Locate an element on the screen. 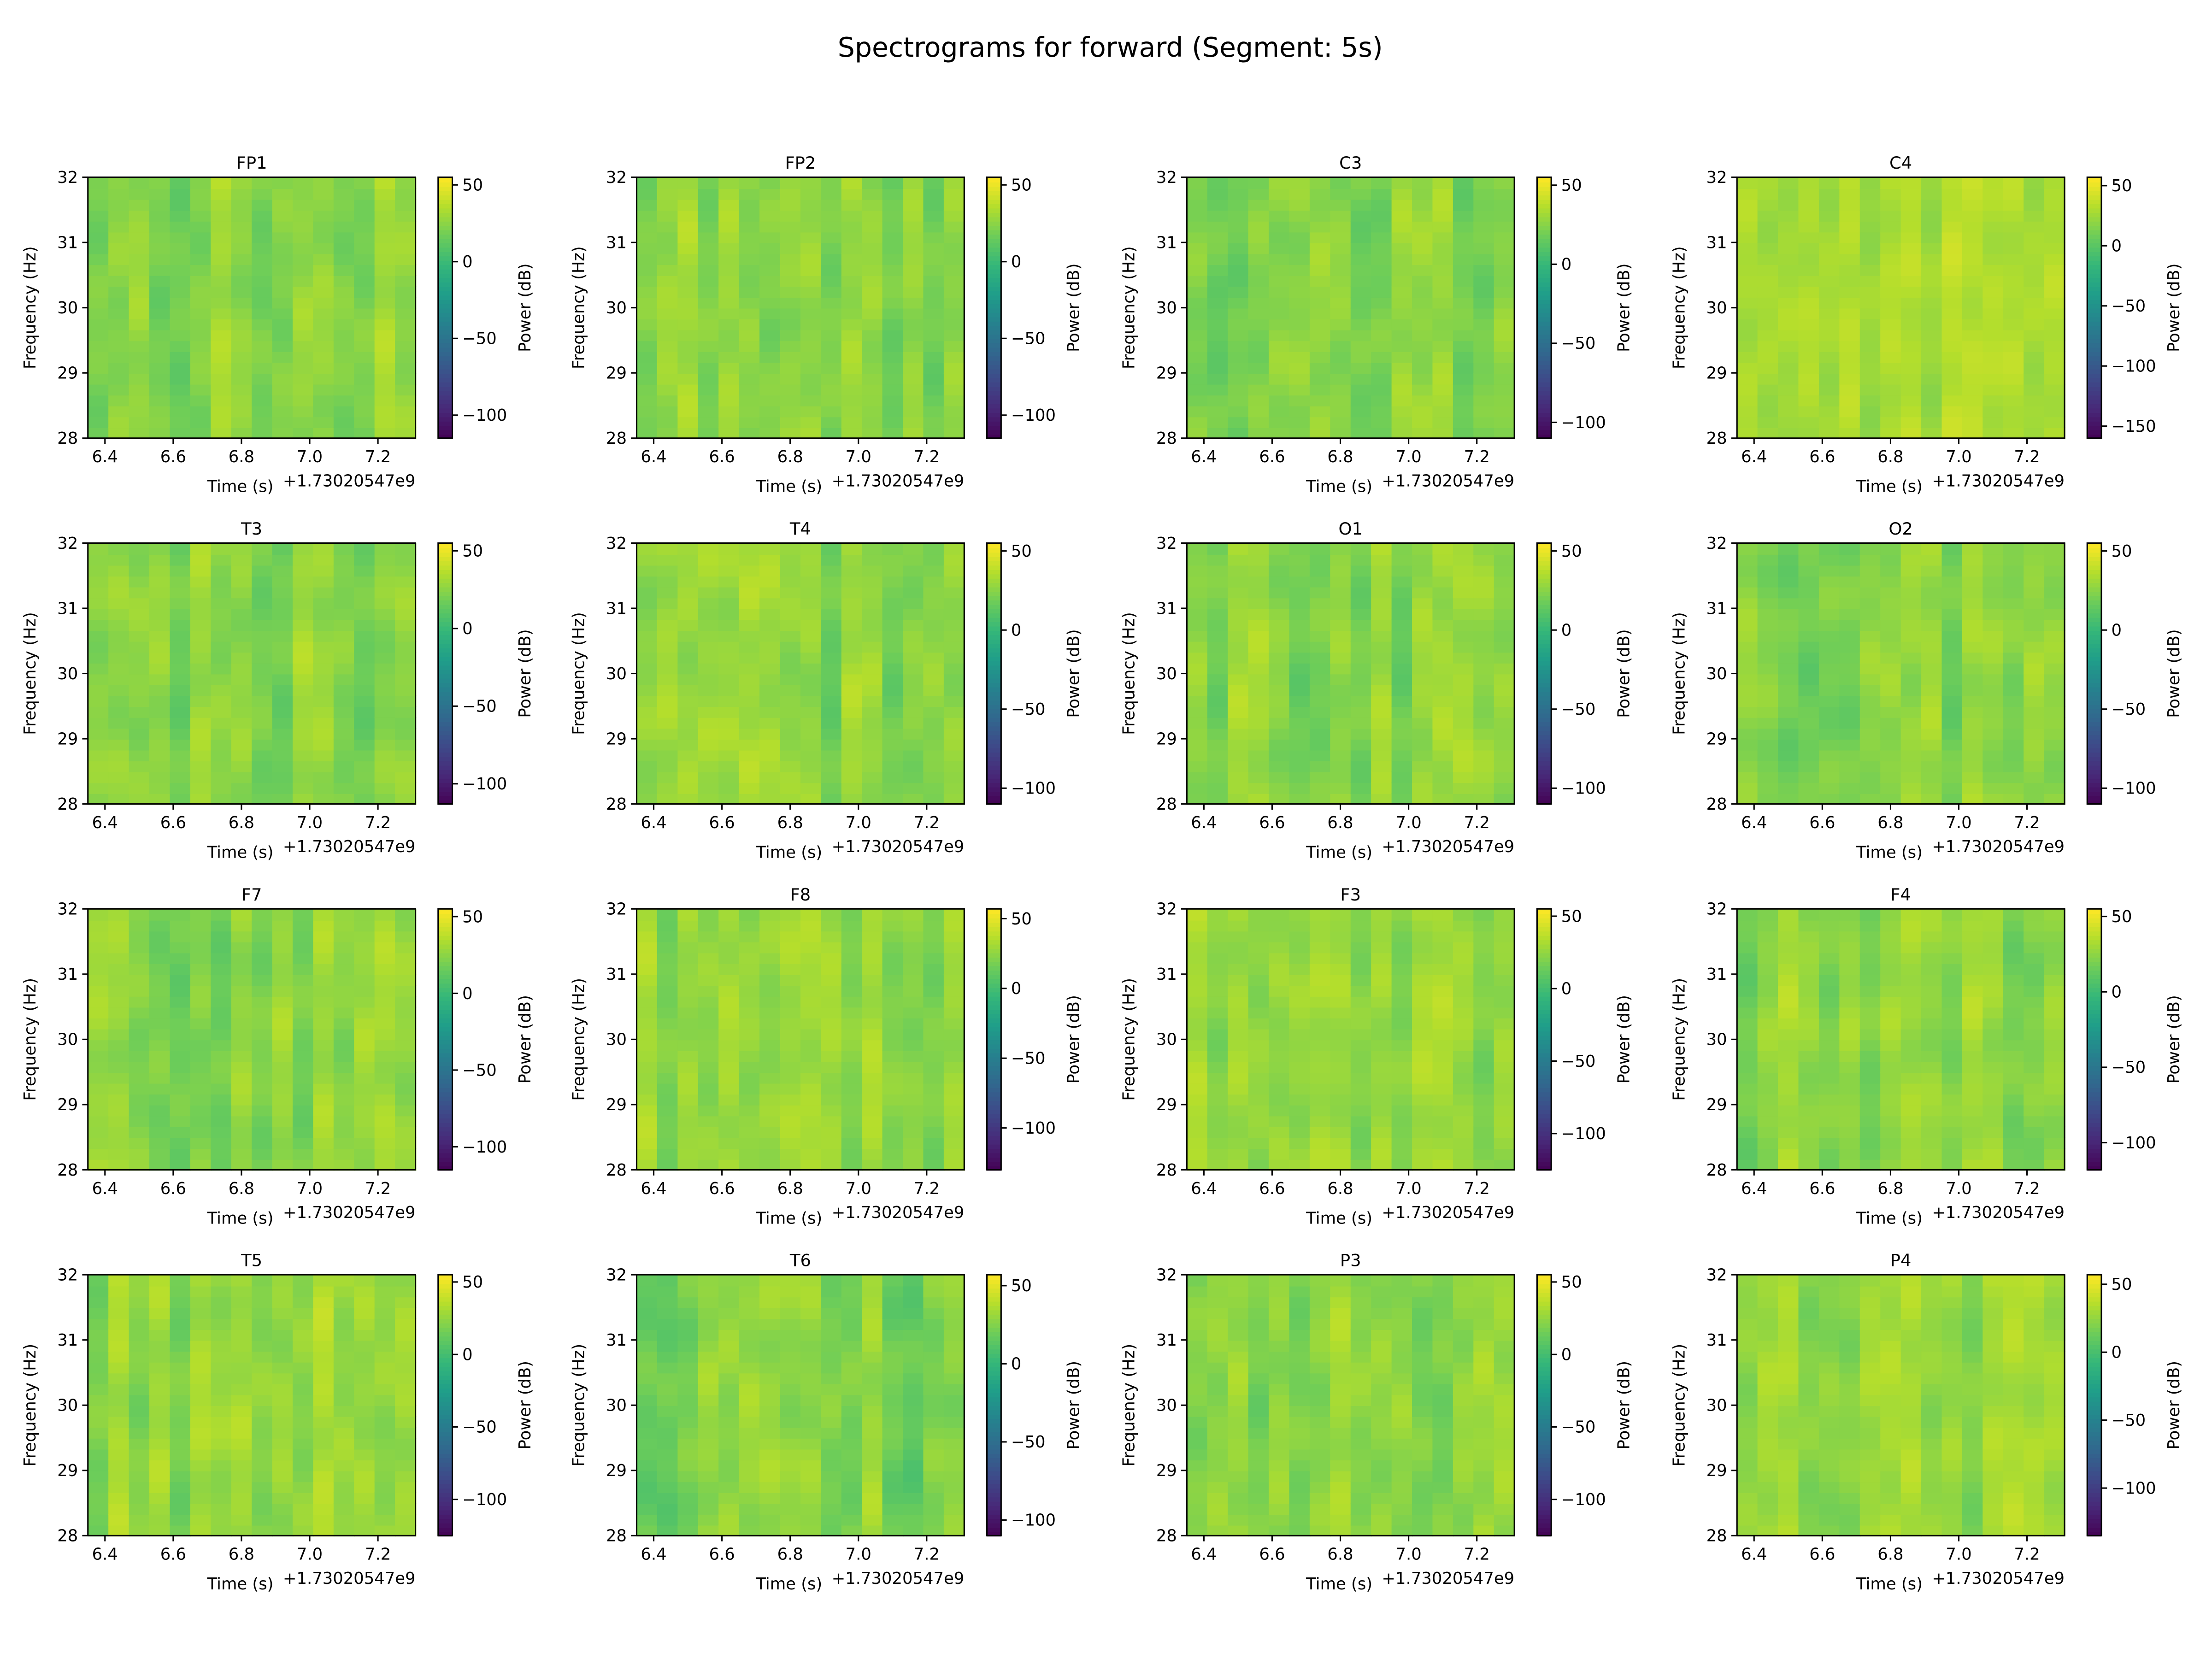 This screenshot has height=1659, width=2212. x-tick-label: 7.2 is located at coordinates (1477, 822).